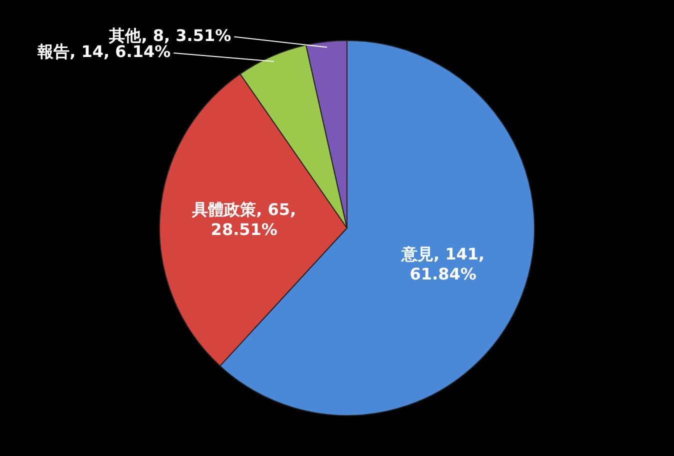 The height and width of the screenshot is (456, 674). What do you see at coordinates (243, 220) in the screenshot?
I see `slice-label: 具體政策, 65, 28.51%` at bounding box center [243, 220].